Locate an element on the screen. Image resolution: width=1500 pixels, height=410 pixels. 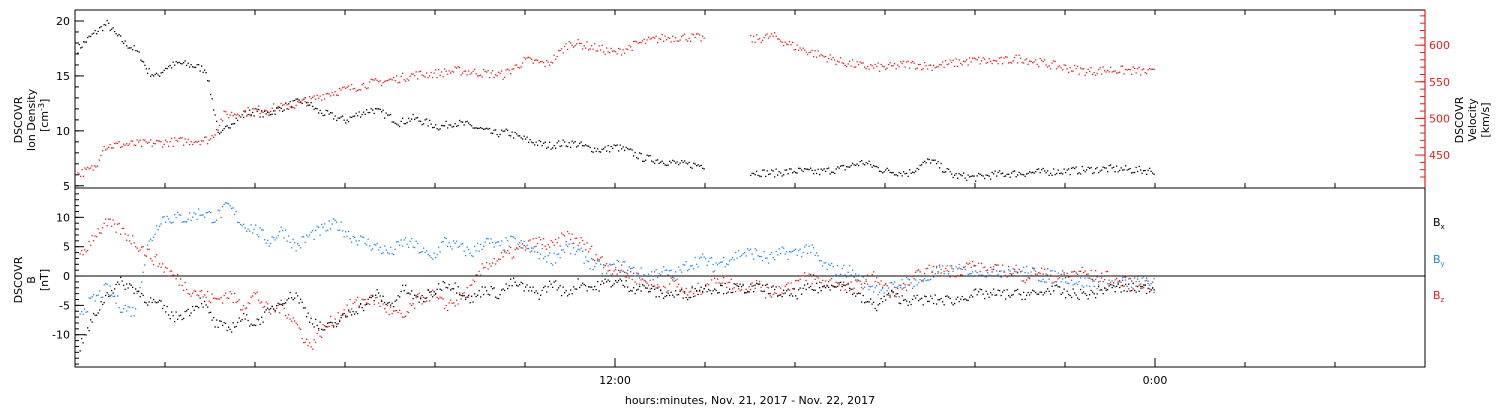
top-left-axis-label: DSCOVR Ion Density [cm-3] is located at coordinates (31, 119).